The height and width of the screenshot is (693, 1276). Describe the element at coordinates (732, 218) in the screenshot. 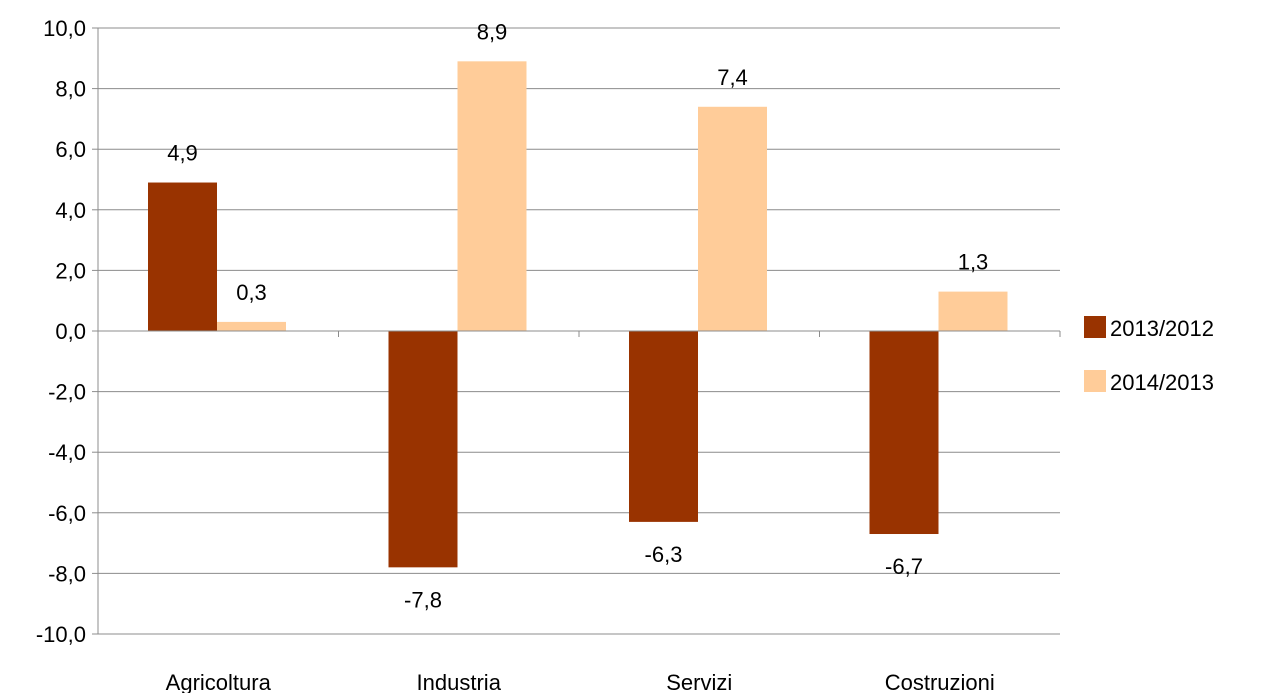

I see `bar-2014-2013-servizi` at that location.